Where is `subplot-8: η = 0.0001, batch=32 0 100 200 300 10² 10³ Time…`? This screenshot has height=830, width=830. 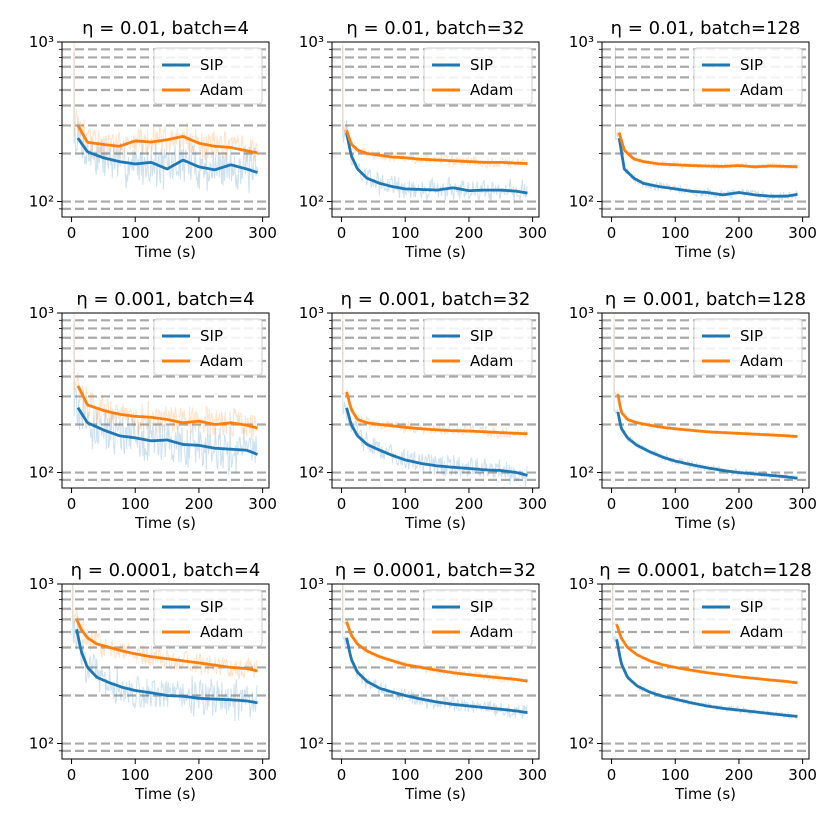
subplot-8: η = 0.0001, batch=32 0 100 200 300 10² 10³ Time… is located at coordinates (423, 681).